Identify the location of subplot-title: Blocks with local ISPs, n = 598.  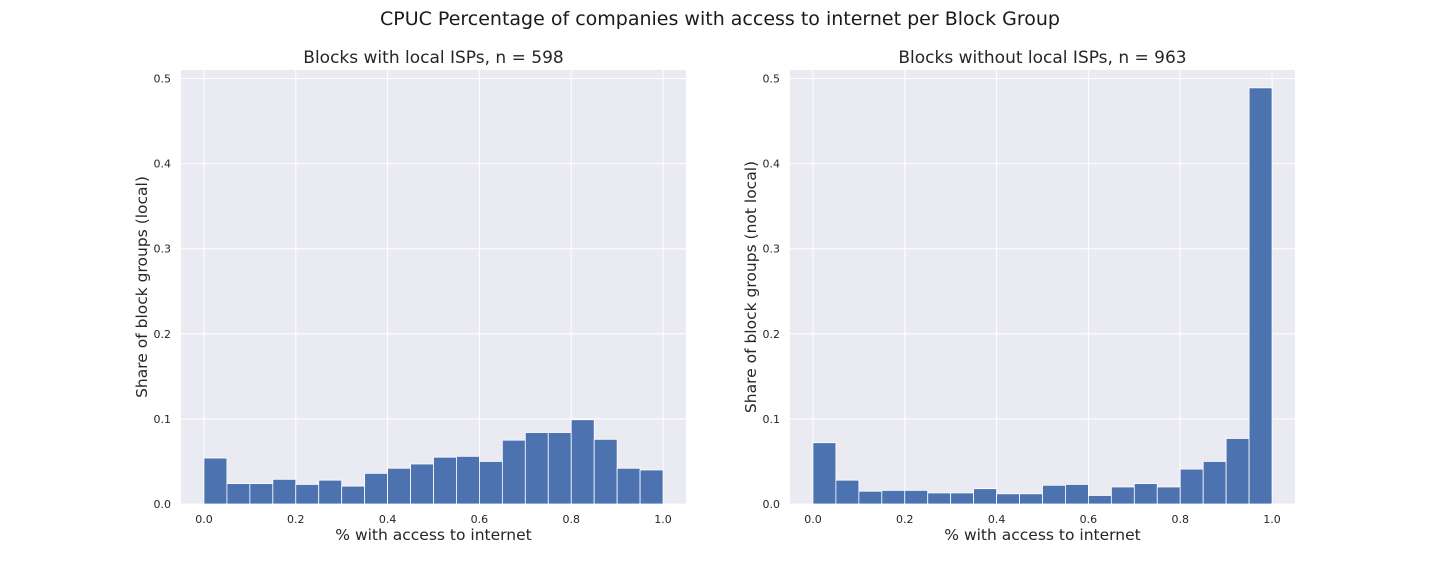
(433, 58).